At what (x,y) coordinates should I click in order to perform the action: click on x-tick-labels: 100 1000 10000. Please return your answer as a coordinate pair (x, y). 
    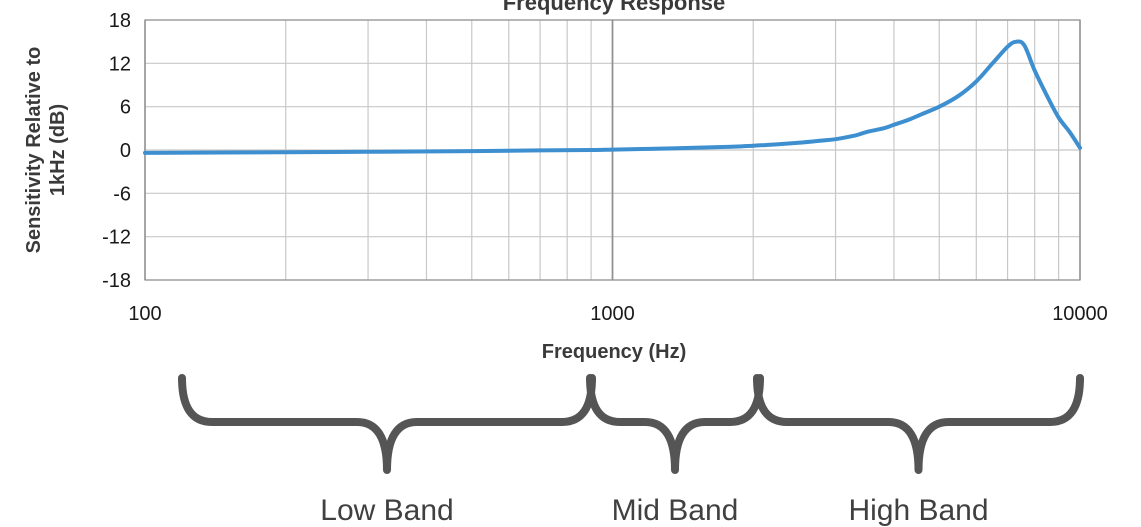
    Looking at the image, I should click on (618, 314).